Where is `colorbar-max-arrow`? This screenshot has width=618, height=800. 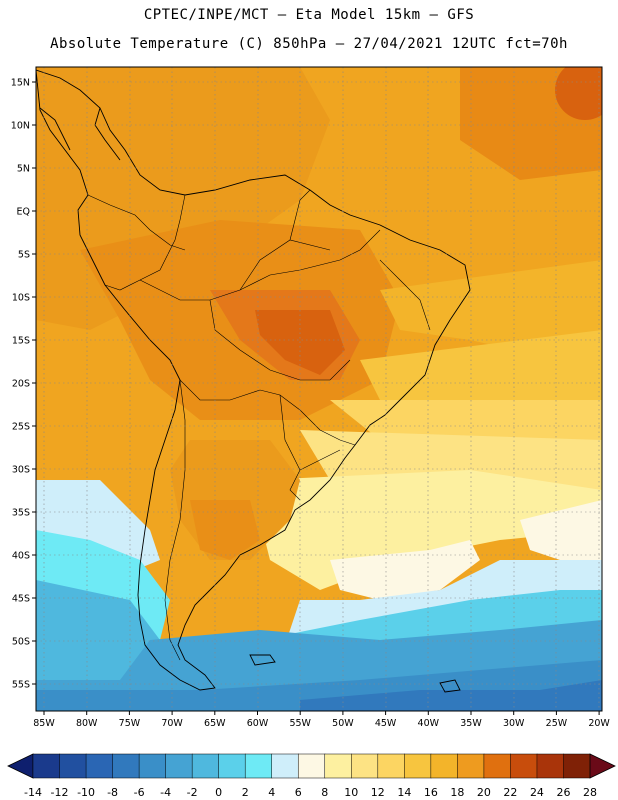
colorbar-max-arrow is located at coordinates (602, 766).